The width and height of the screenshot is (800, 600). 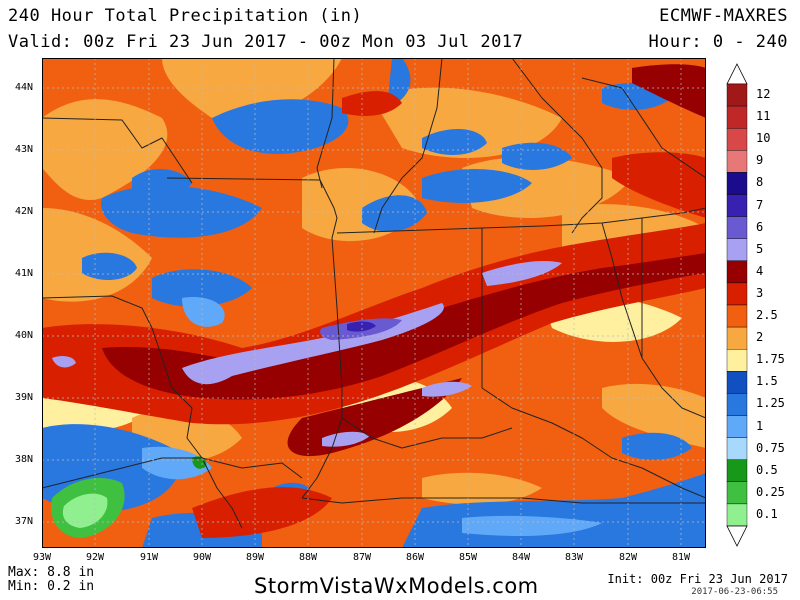 What do you see at coordinates (760, 425) in the screenshot?
I see `colorbar-label: 1` at bounding box center [760, 425].